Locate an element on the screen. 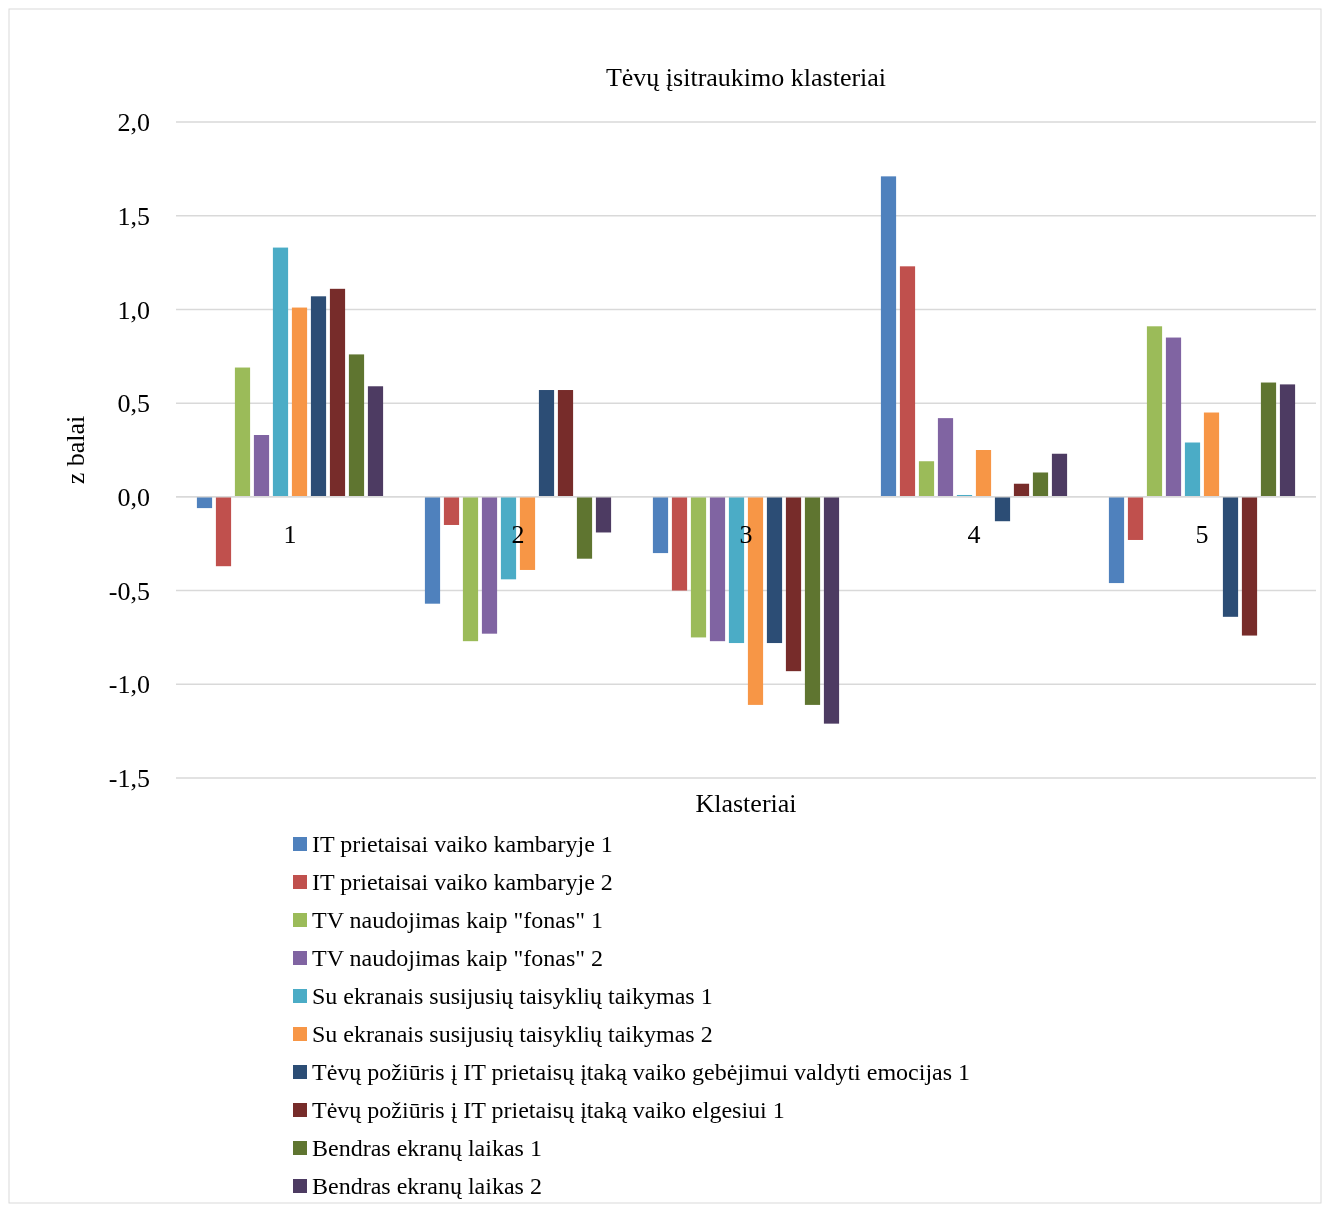  legend-label: Tėvų požiūris į IT prietaisų įtaką vaiko elgesiui 1 is located at coordinates (548, 1110).